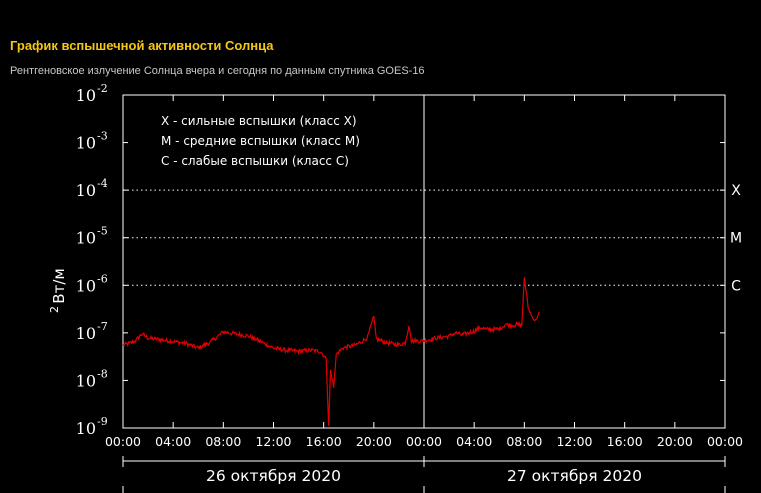 The image size is (761, 493). Describe the element at coordinates (102, 136) in the screenshot. I see `y-tick-exponent: -3` at that location.